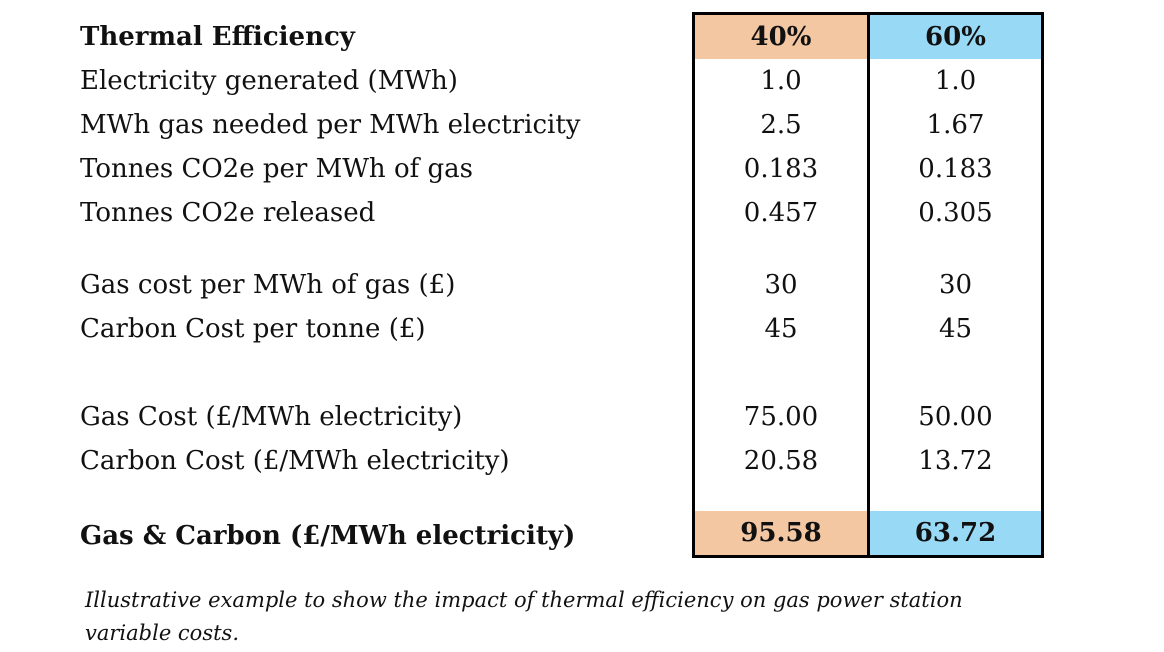  Describe the element at coordinates (562, 213) in the screenshot. I see `table-row: Tonnes CO2e released 0.457 0.305` at that location.